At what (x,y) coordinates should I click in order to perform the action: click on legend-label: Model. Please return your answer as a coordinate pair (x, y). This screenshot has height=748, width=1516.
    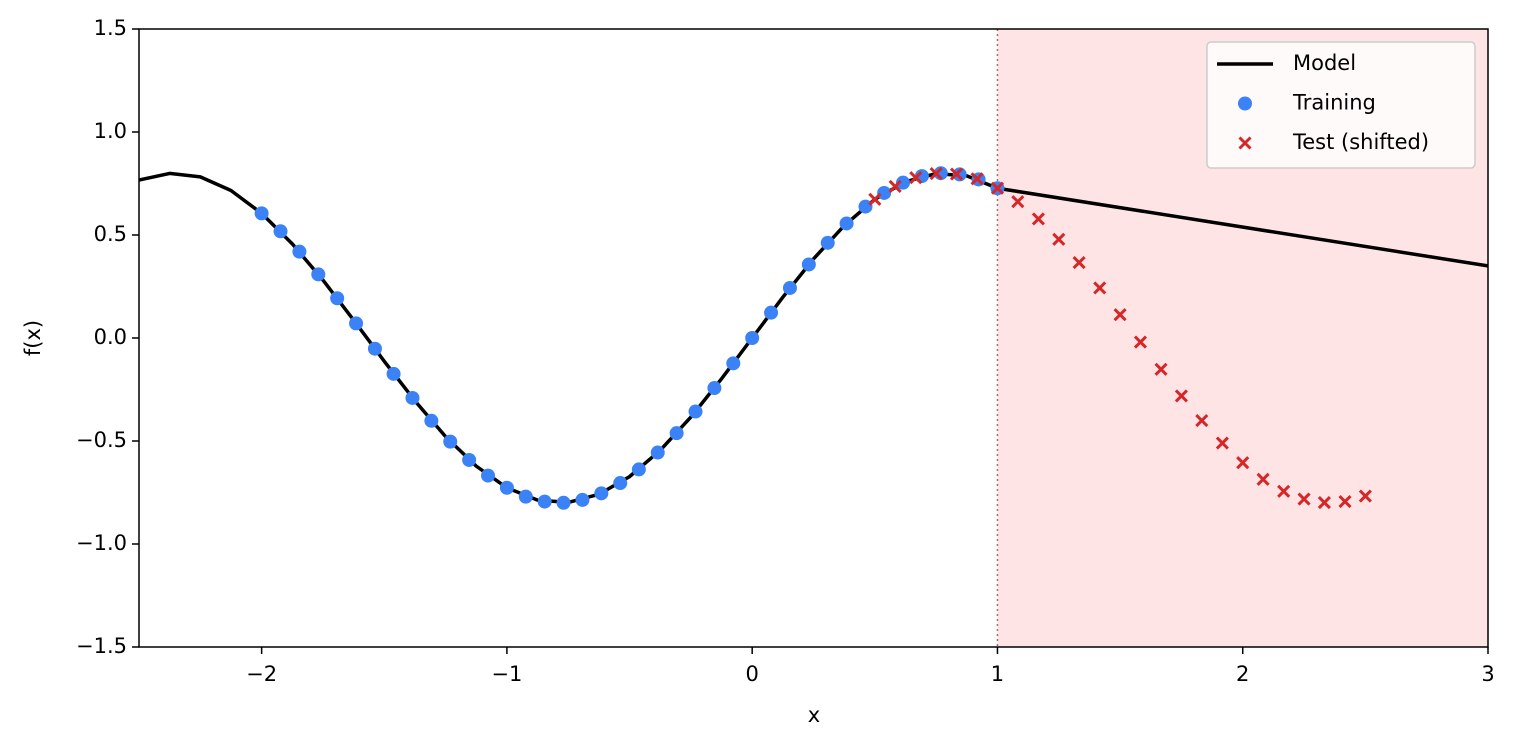
    Looking at the image, I should click on (1324, 63).